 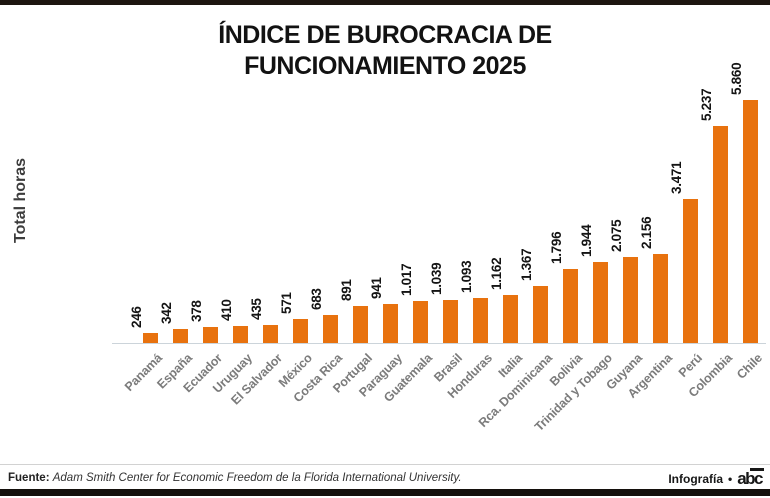 What do you see at coordinates (706, 104) in the screenshot?
I see `bar-value-label: 5.237` at bounding box center [706, 104].